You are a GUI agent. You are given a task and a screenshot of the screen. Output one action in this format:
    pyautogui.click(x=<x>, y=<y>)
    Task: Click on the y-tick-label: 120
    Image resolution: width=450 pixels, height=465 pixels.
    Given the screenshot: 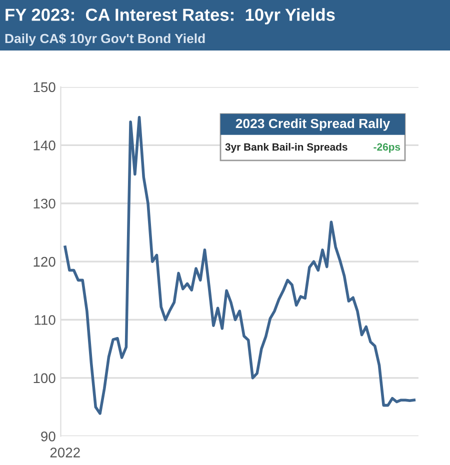 What is the action you would take?
    pyautogui.click(x=45, y=261)
    